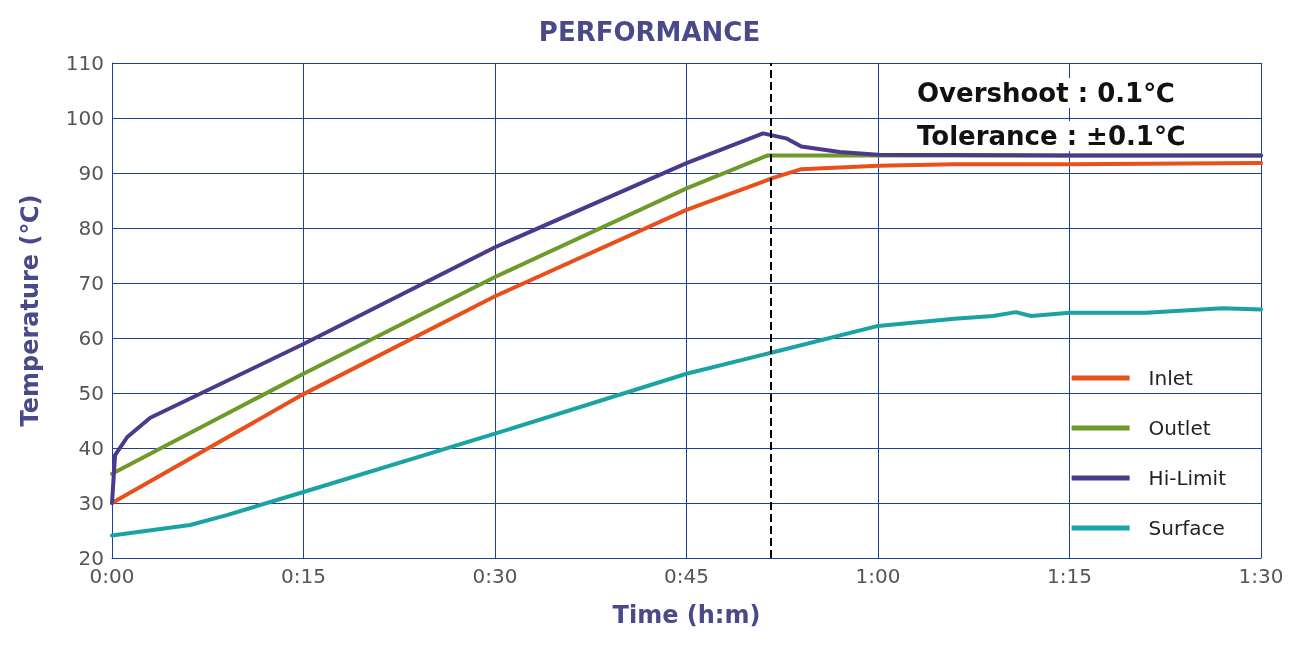  Describe the element at coordinates (1069, 576) in the screenshot. I see `x-tick-label: 1:15` at that location.